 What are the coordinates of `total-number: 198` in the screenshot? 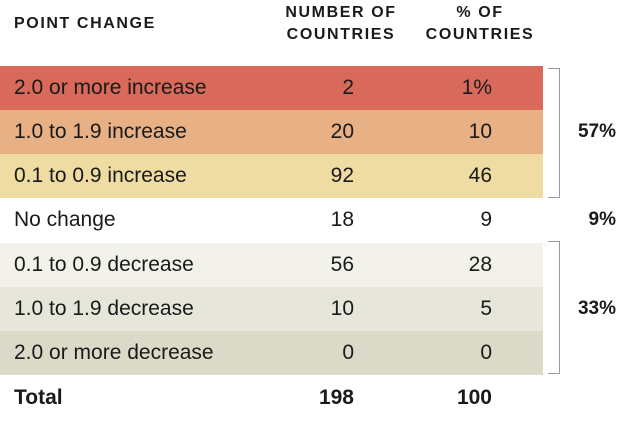 It's located at (336, 397).